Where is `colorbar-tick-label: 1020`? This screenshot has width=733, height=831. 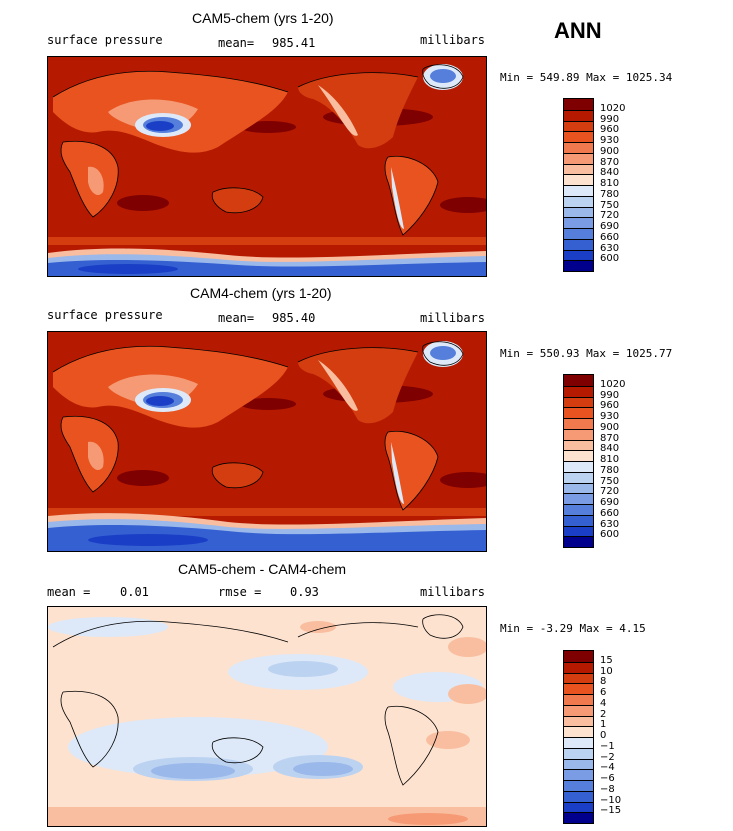 colorbar-tick-label: 1020 is located at coordinates (613, 108).